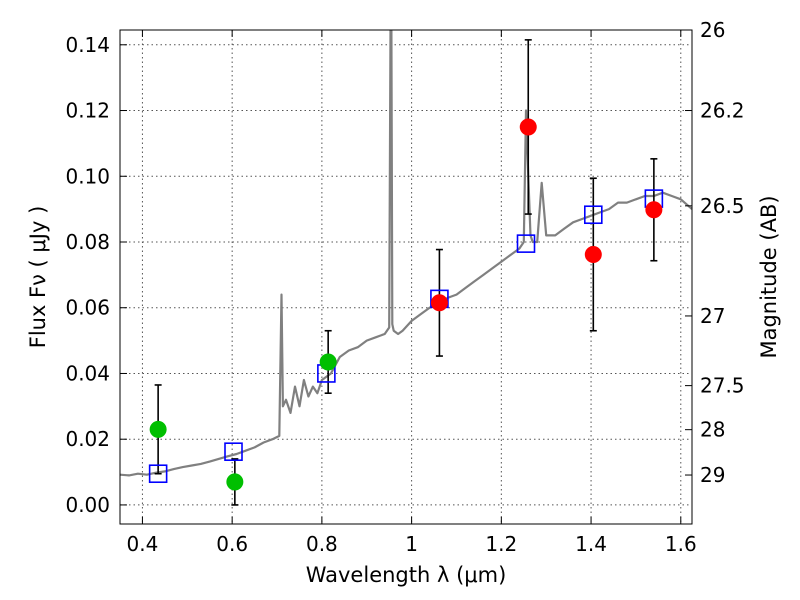  What do you see at coordinates (712, 316) in the screenshot?
I see `right-tick-label: 27` at bounding box center [712, 316].